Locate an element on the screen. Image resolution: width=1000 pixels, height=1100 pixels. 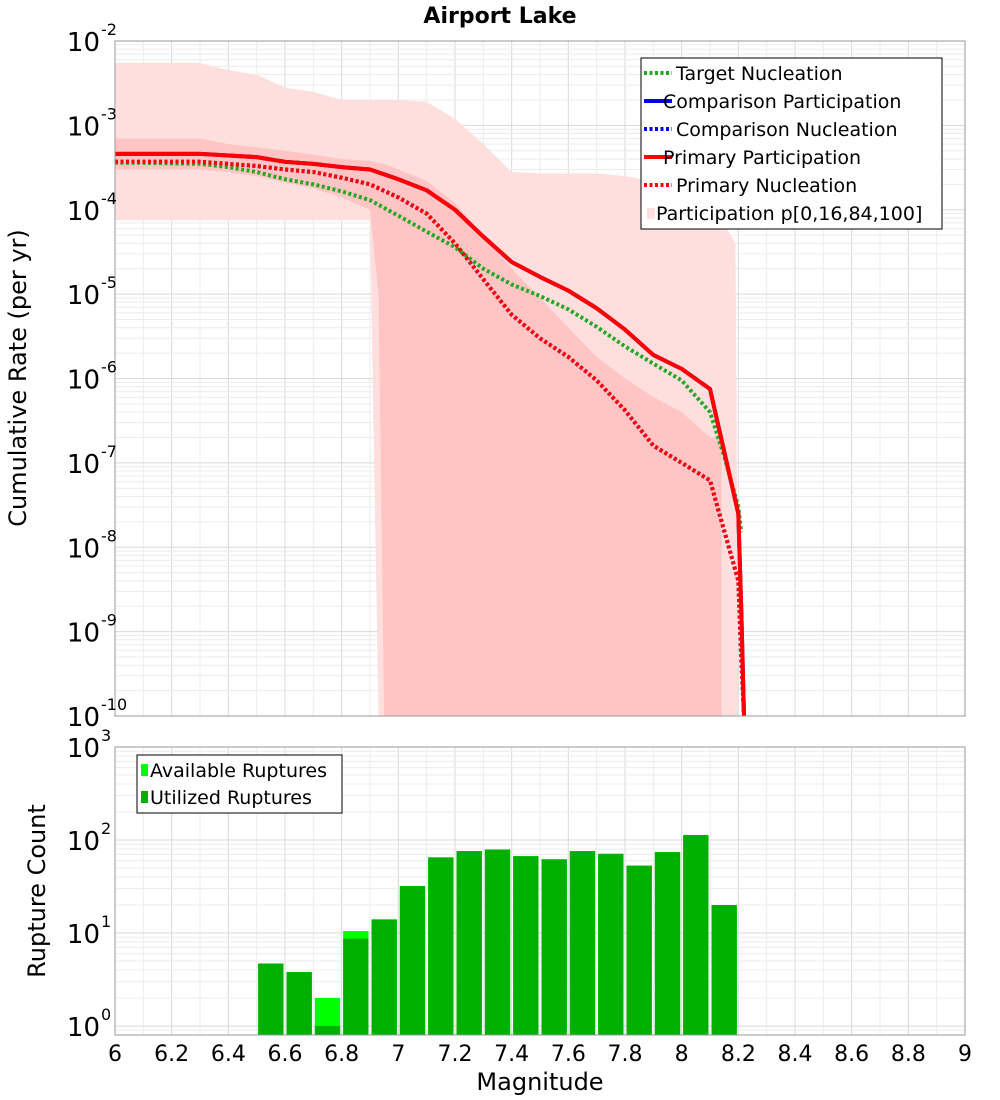
x-tick-label: 6.8 is located at coordinates (341, 1054).